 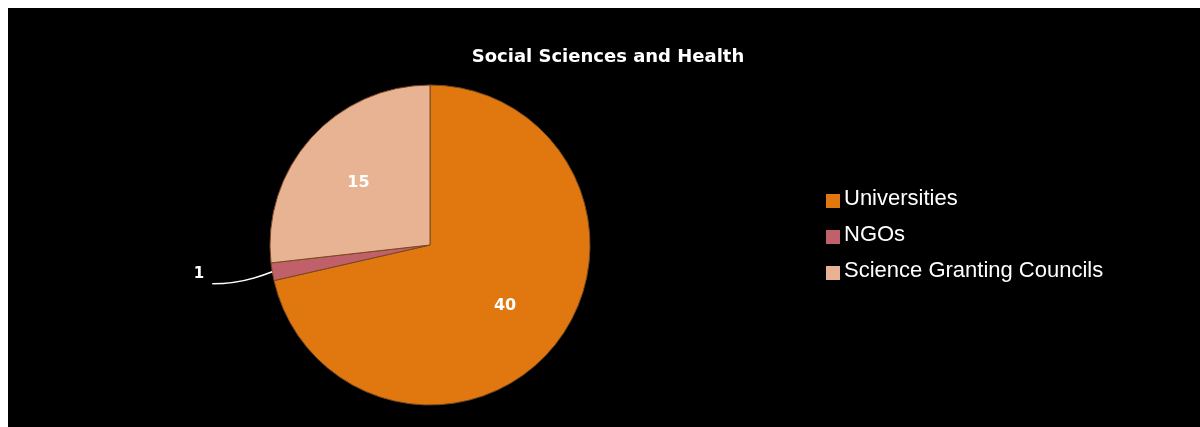 What do you see at coordinates (608, 55) in the screenshot?
I see `chart-title: Social Sciences and Health` at bounding box center [608, 55].